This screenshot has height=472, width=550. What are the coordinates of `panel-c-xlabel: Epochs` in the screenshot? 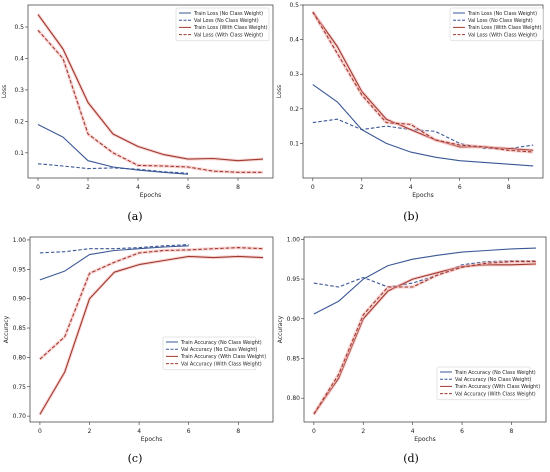 It's located at (152, 439).